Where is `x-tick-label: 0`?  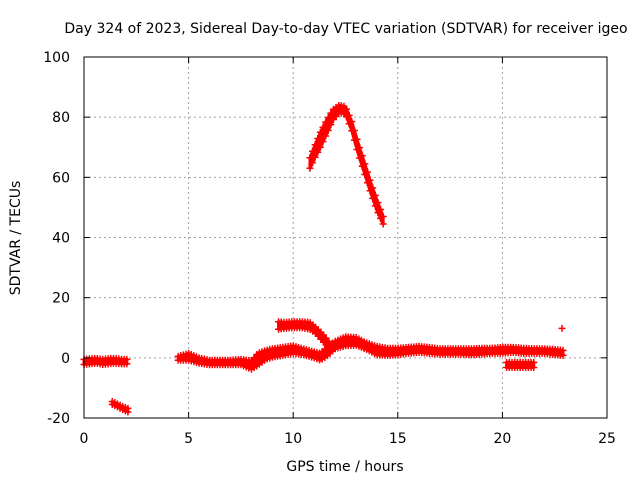 x-tick-label: 0 is located at coordinates (84, 439).